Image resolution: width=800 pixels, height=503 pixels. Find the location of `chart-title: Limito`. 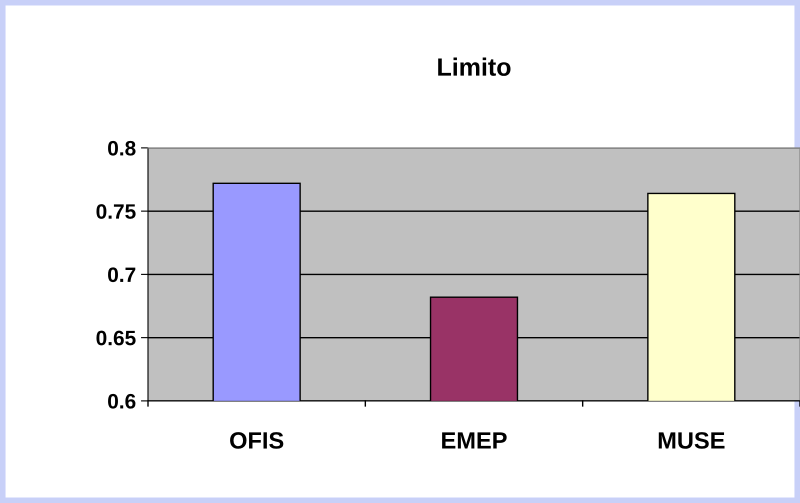

chart-title: Limito is located at coordinates (474, 67).